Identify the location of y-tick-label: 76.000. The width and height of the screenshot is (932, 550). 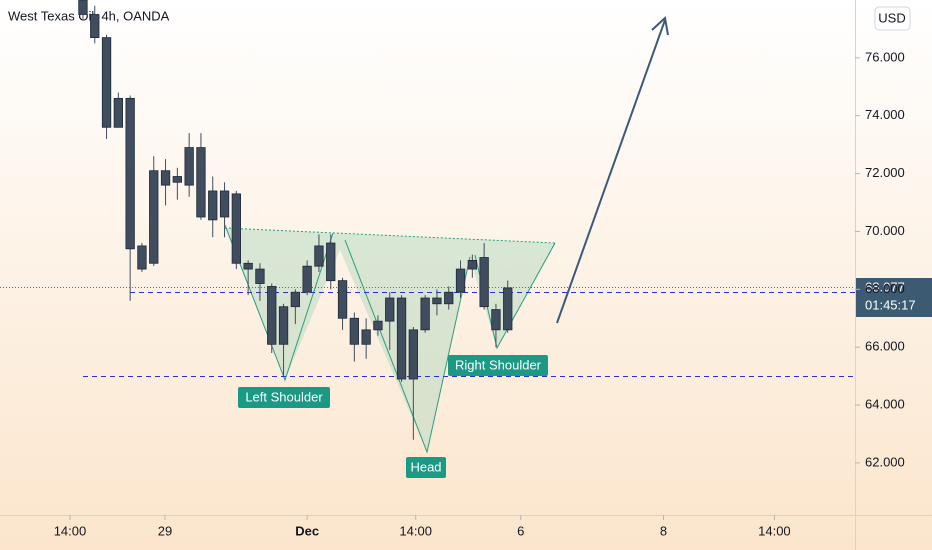
(885, 56).